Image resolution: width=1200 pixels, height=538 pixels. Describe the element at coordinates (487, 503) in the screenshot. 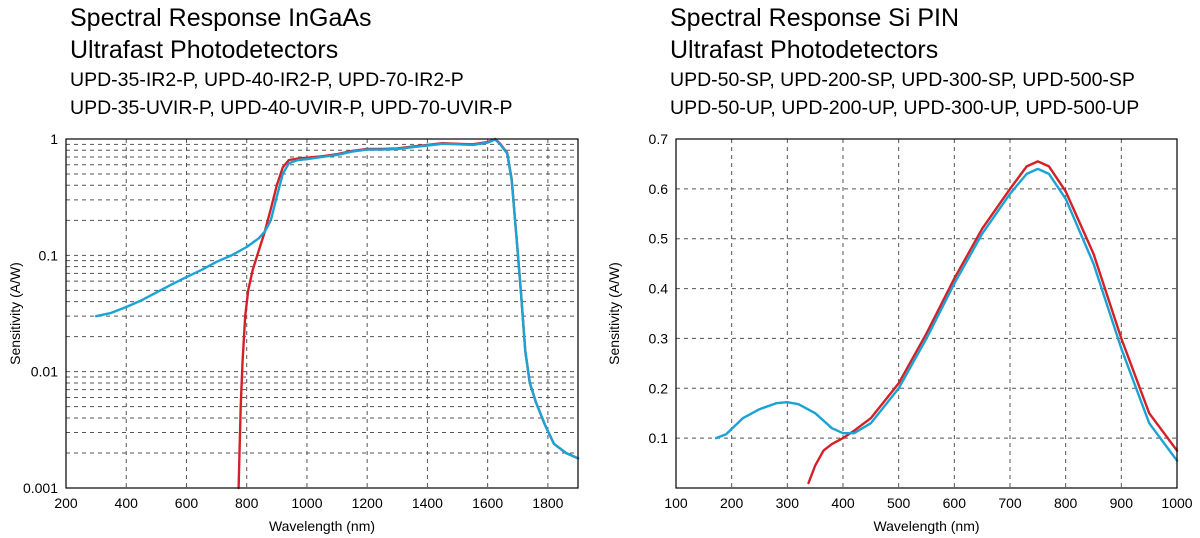

I see `x-tick-label: 1600` at that location.